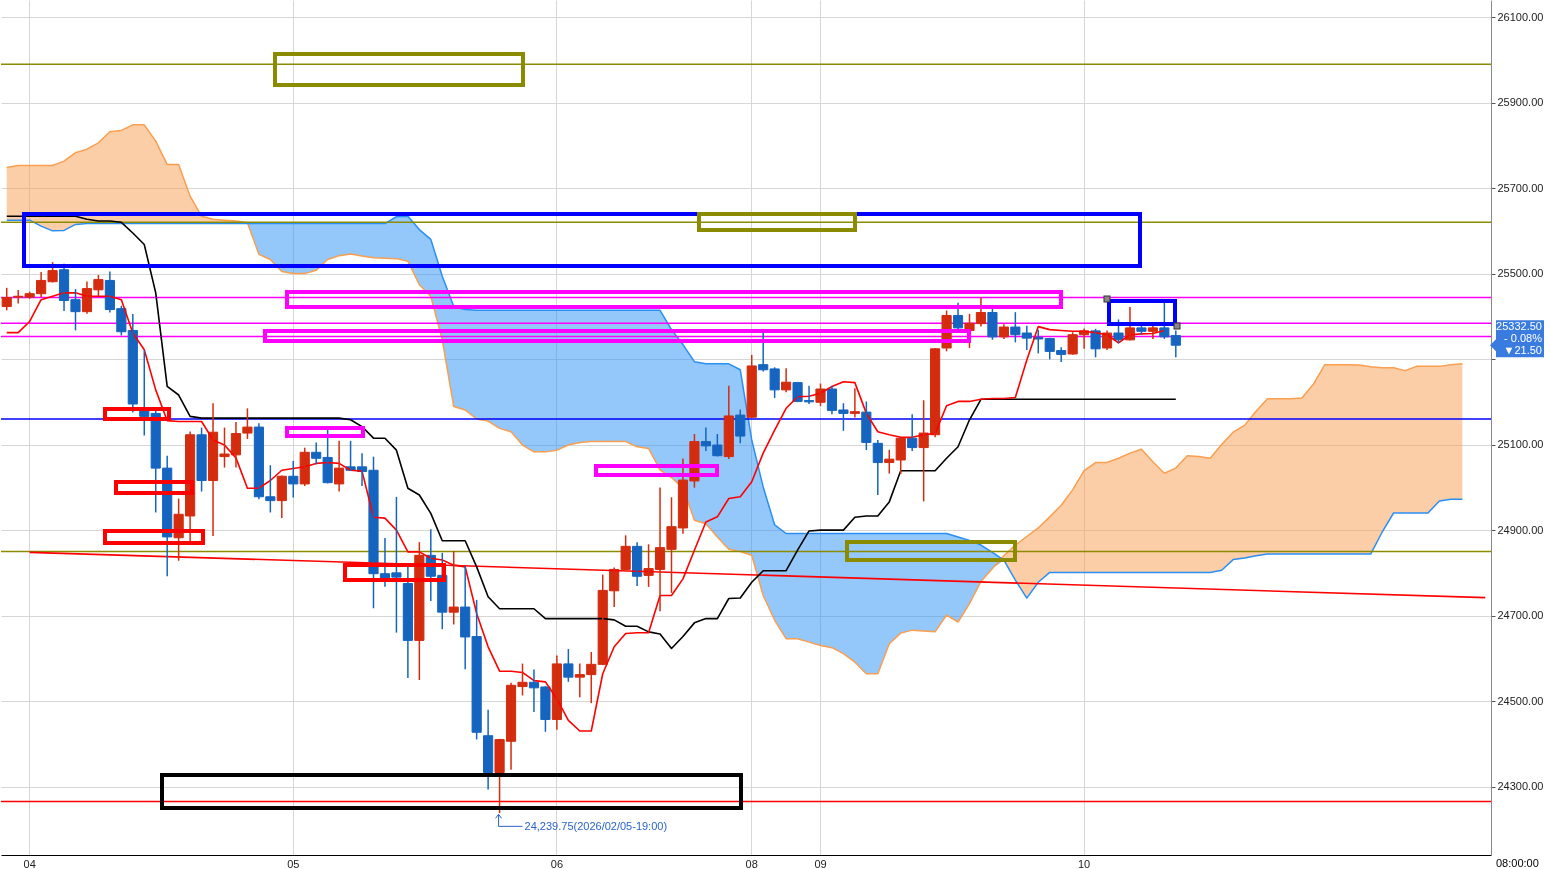  I want to click on x-tick-label: 04, so click(29, 863).